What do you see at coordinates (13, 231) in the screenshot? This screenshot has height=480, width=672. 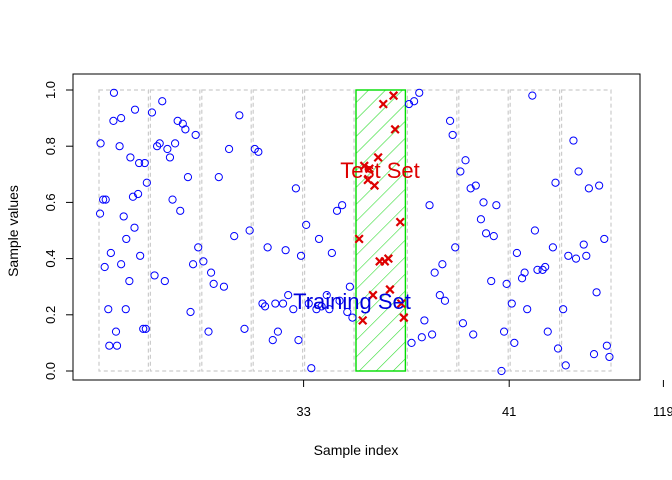 I see `y-axis-label: Sample values` at bounding box center [13, 231].